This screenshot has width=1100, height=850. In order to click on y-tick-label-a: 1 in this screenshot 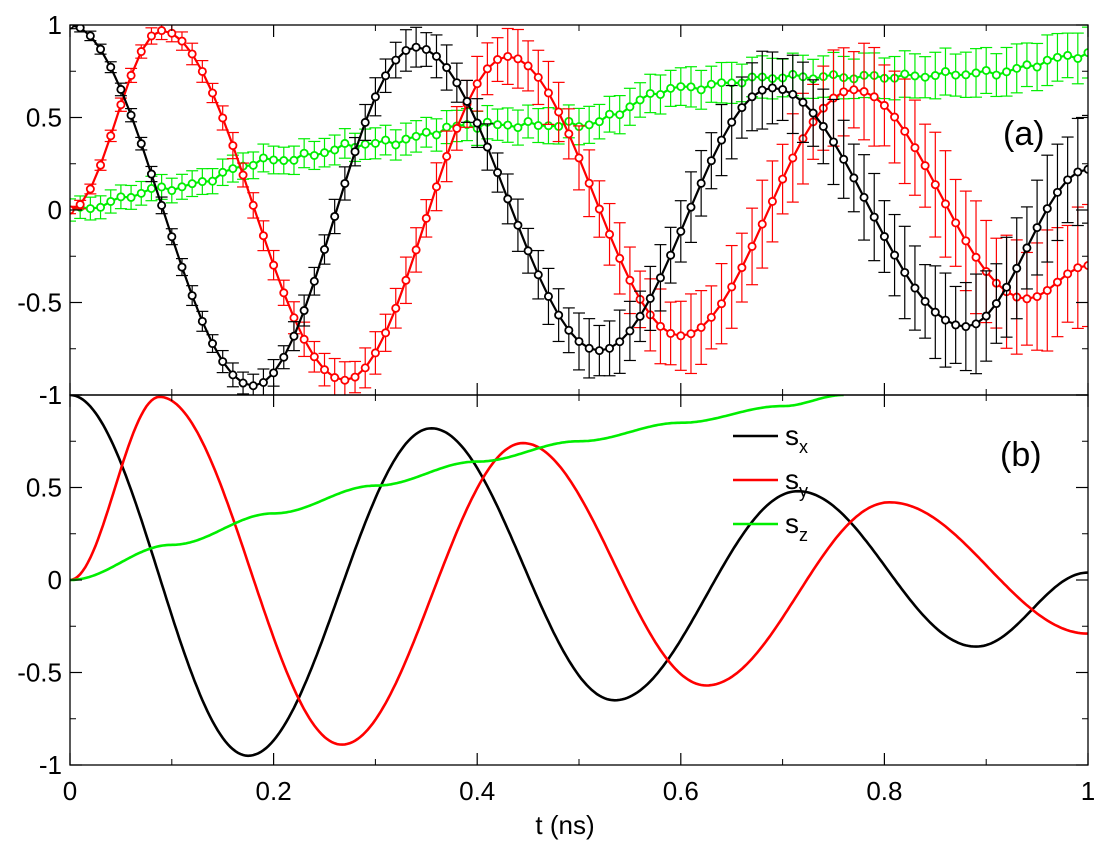, I will do `click(55, 25)`.